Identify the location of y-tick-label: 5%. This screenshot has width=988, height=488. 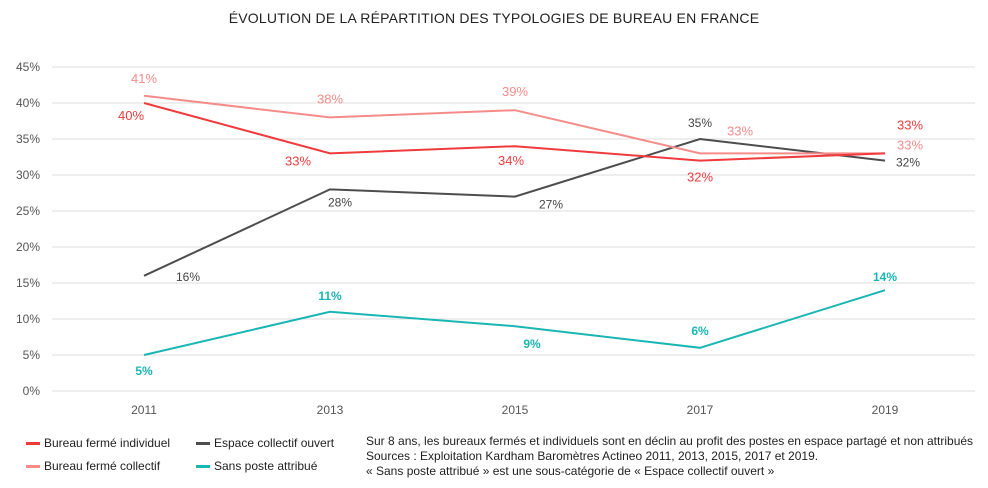
(32, 355).